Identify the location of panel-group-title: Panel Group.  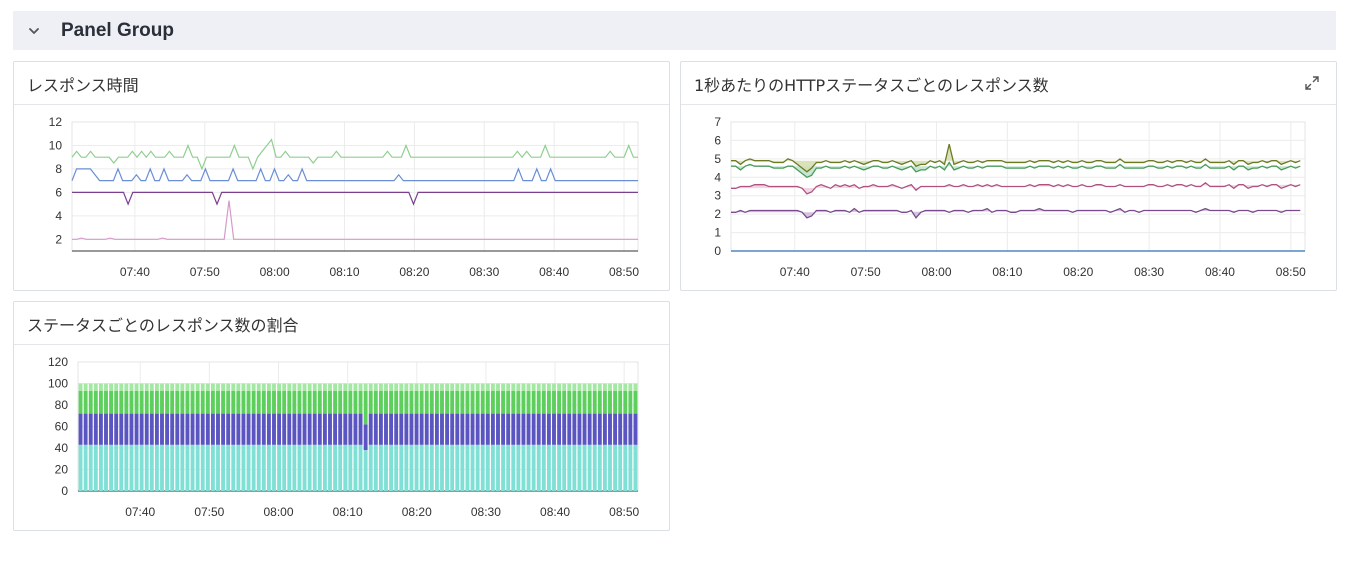
(117, 30).